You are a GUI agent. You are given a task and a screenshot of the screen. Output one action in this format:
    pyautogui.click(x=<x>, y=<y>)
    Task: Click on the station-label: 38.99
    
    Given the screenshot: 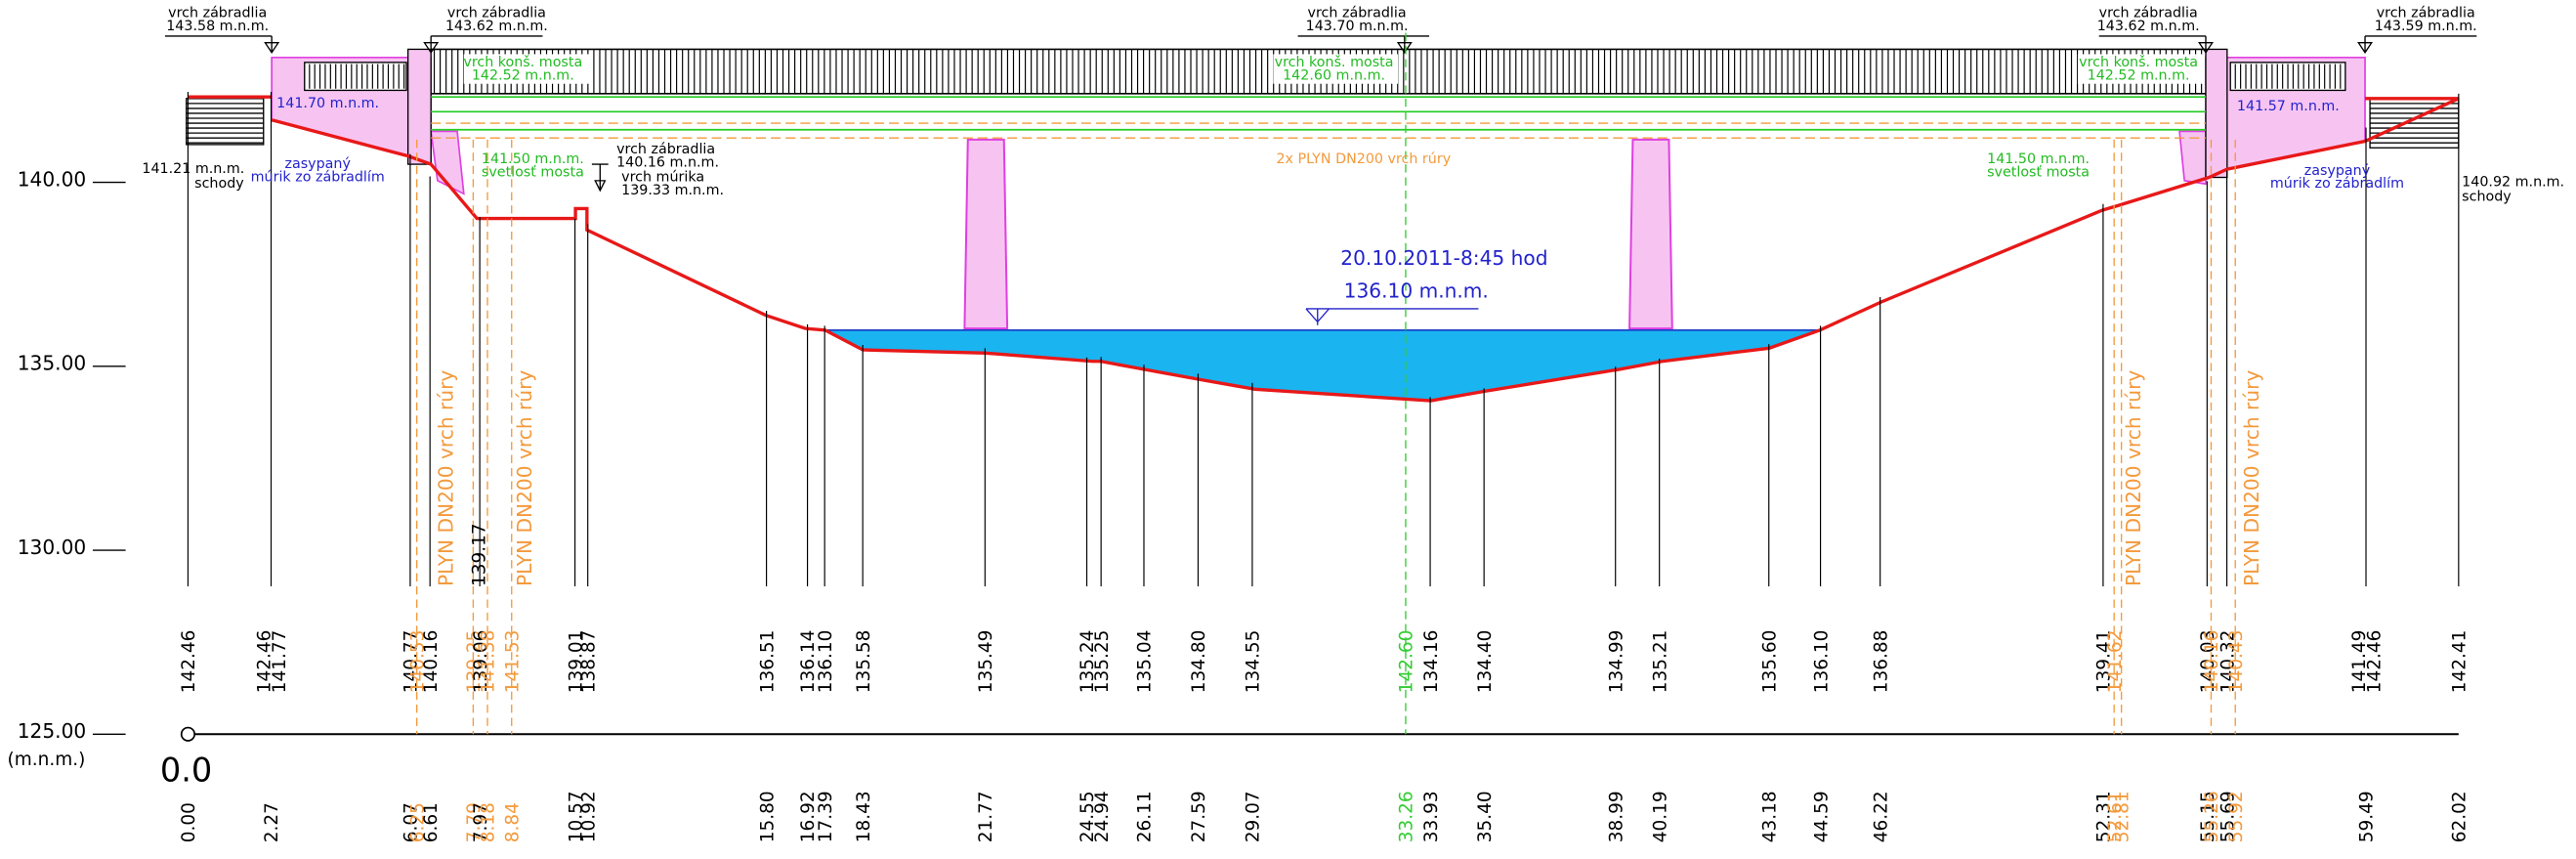 What is the action you would take?
    pyautogui.click(x=1616, y=817)
    